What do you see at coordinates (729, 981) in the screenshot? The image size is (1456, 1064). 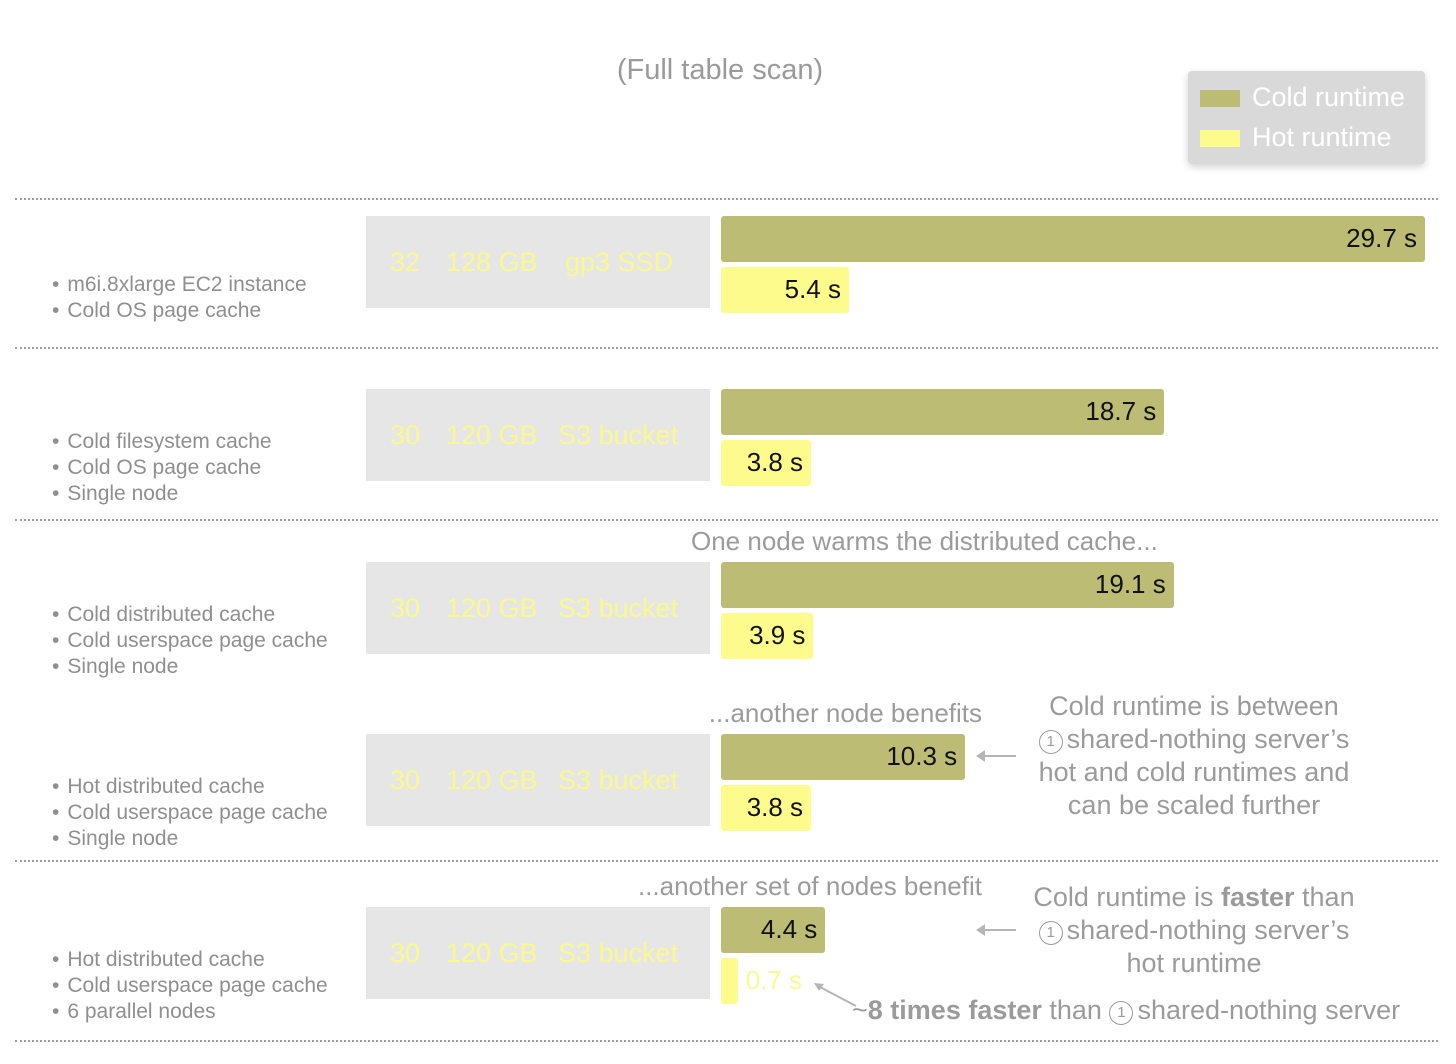 I see `bar-hot` at bounding box center [729, 981].